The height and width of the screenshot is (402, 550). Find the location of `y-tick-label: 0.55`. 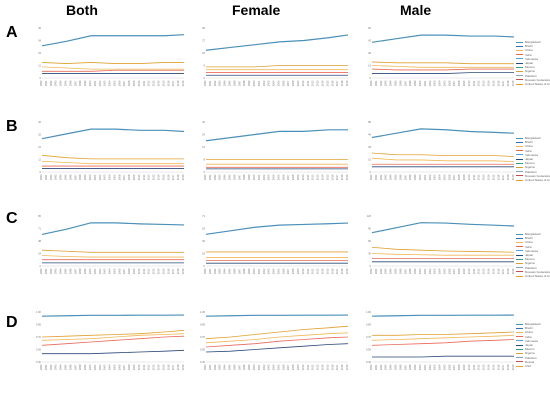

y-tick-label: 0.55 is located at coordinates (203, 349).